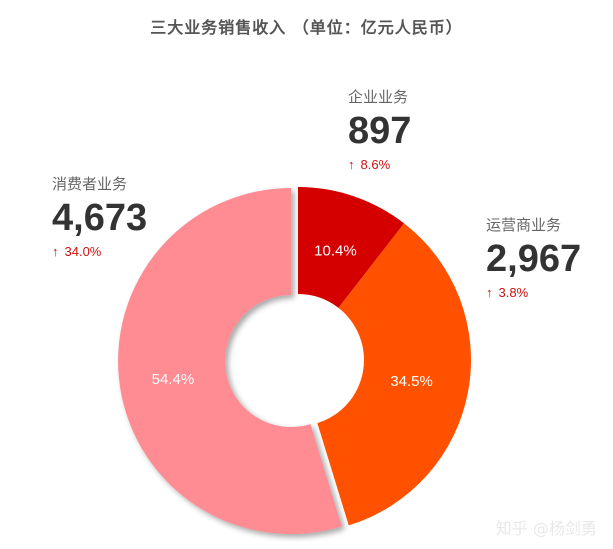  I want to click on category-value: 4,673, so click(100, 218).